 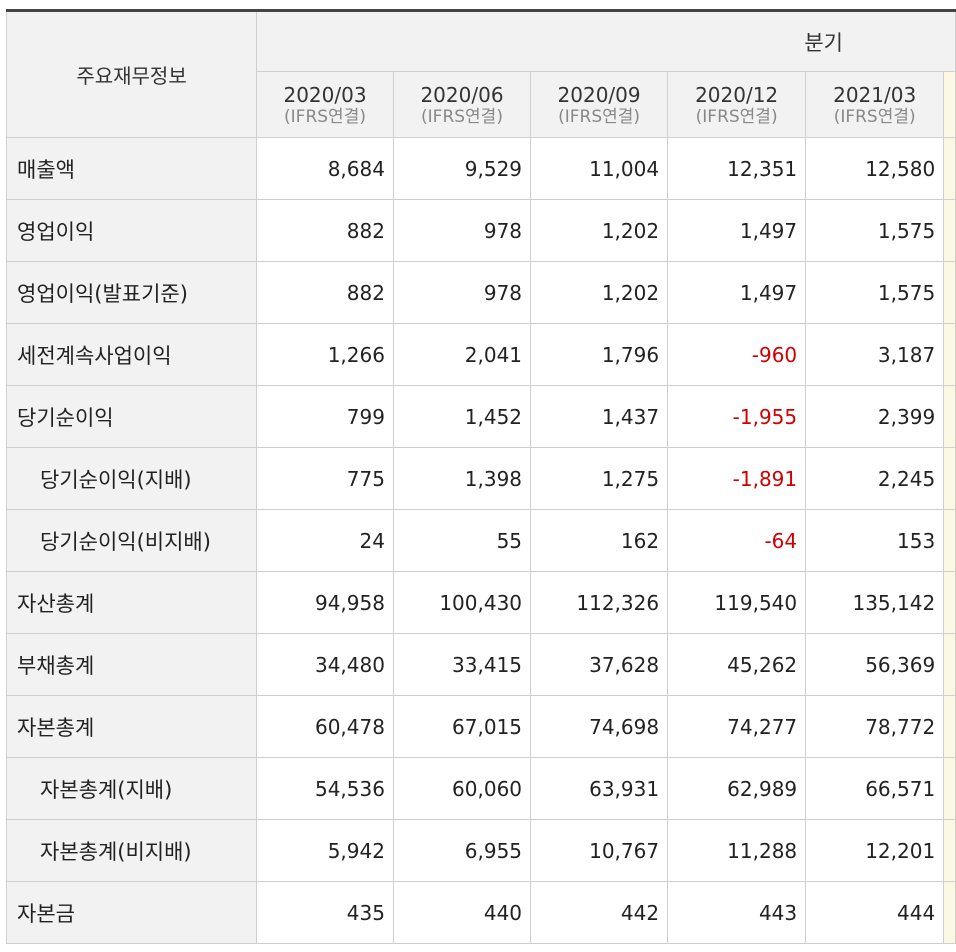 What do you see at coordinates (599, 726) in the screenshot?
I see `value-cell: 74,698` at bounding box center [599, 726].